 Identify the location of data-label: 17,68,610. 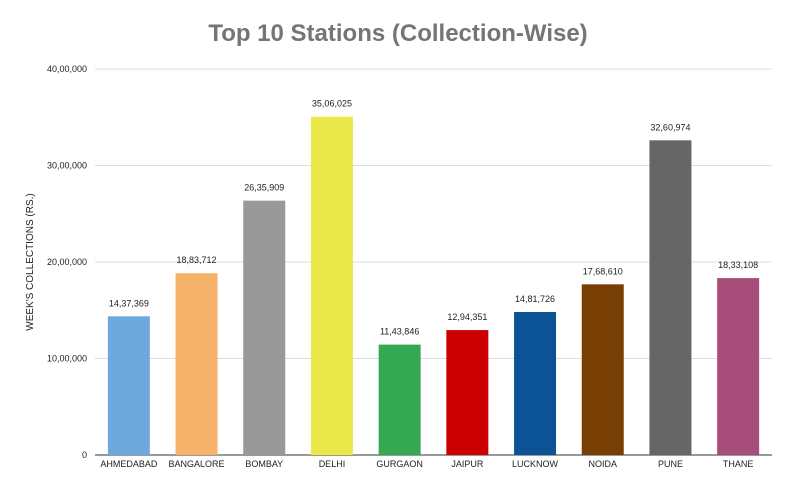
(603, 271).